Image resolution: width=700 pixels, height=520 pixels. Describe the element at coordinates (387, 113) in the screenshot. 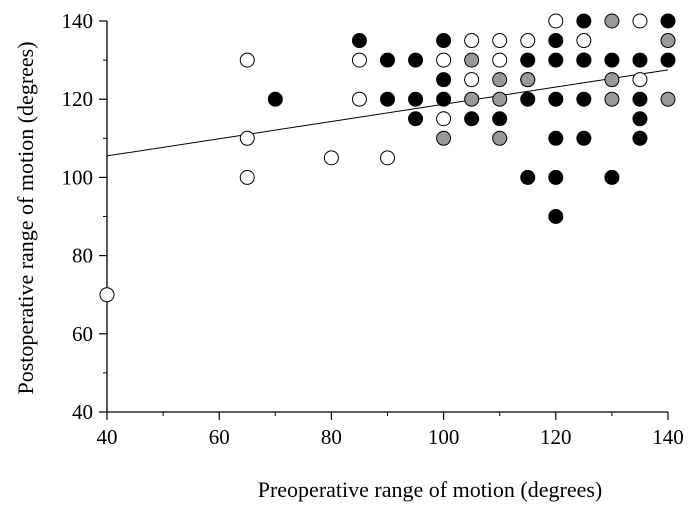

I see `trend-line` at that location.